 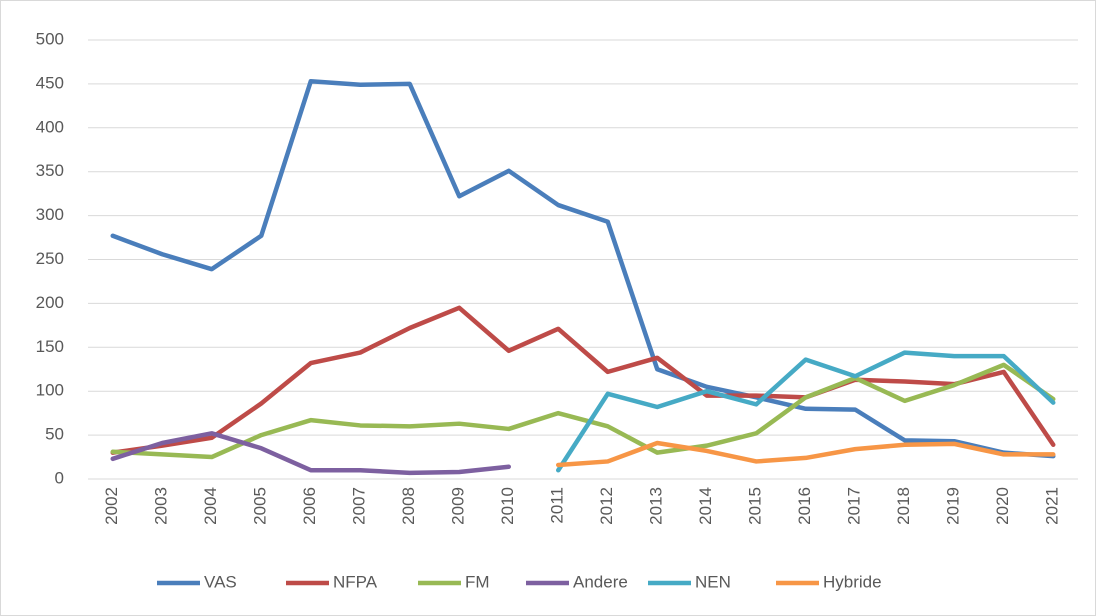 What do you see at coordinates (359, 506) in the screenshot?
I see `x-tick-label: 2007` at bounding box center [359, 506].